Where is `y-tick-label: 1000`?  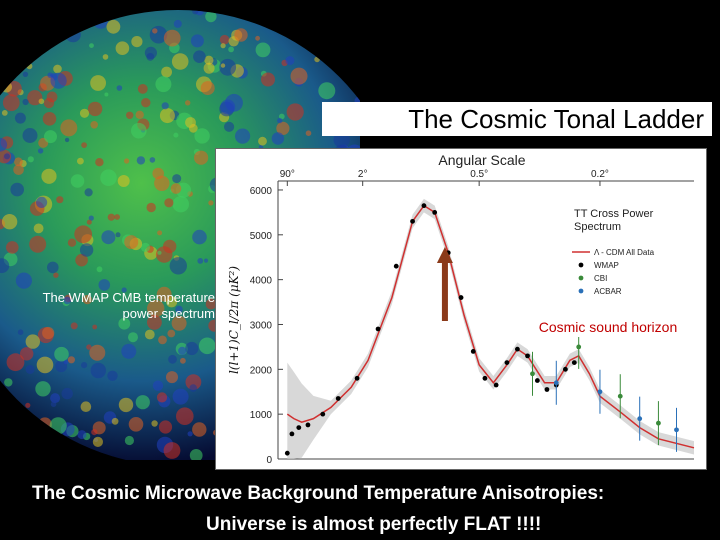
y-tick-label: 1000 is located at coordinates (261, 415).